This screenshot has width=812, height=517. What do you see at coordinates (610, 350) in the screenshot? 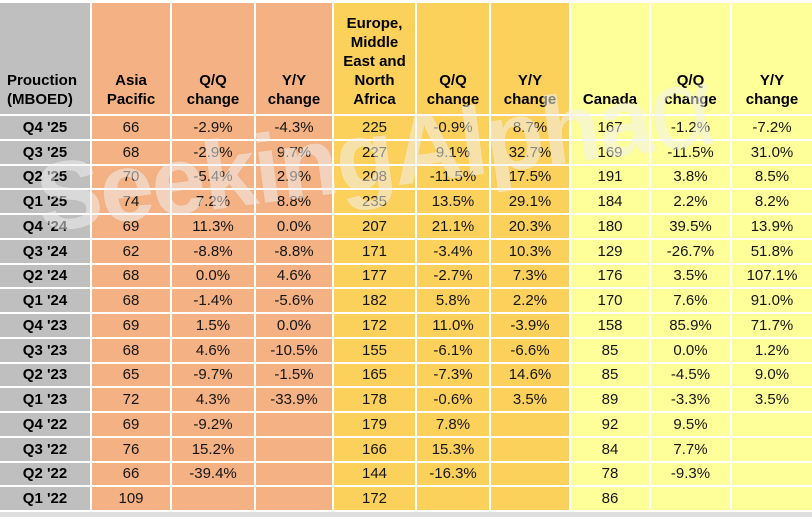
I see `table-cell: 85` at bounding box center [610, 350].